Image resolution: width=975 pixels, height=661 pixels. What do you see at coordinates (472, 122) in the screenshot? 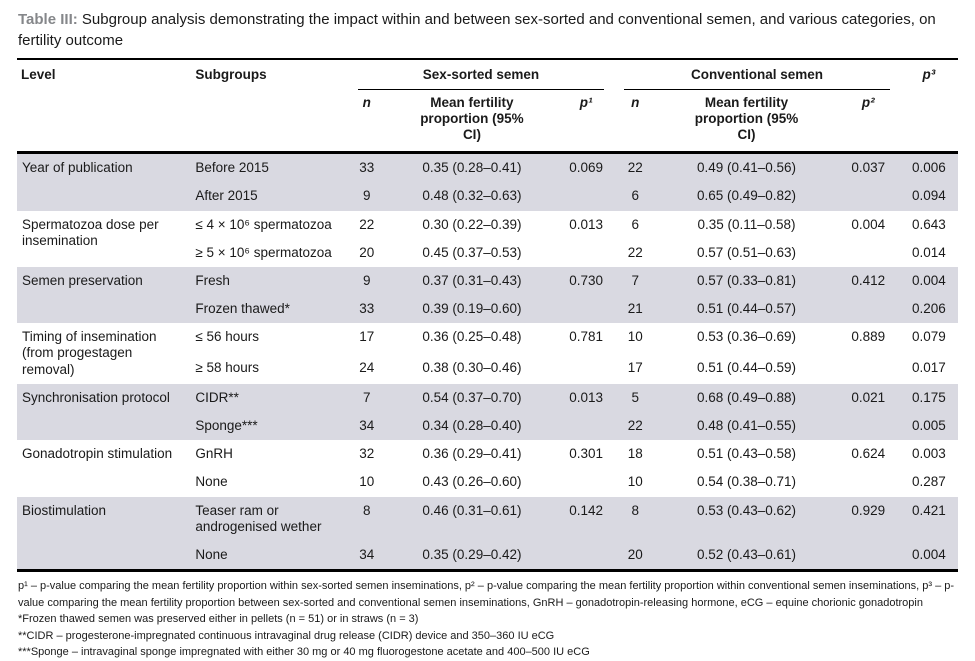
I see `header-mean-sexsorted: Mean fertility proportion (95% CI)` at bounding box center [472, 122].